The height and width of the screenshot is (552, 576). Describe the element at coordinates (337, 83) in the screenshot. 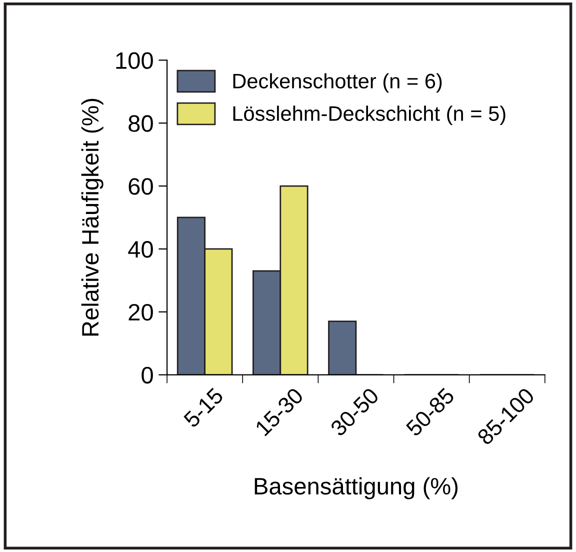

I see `legend-label: Deckenschotter (n = 6)` at that location.